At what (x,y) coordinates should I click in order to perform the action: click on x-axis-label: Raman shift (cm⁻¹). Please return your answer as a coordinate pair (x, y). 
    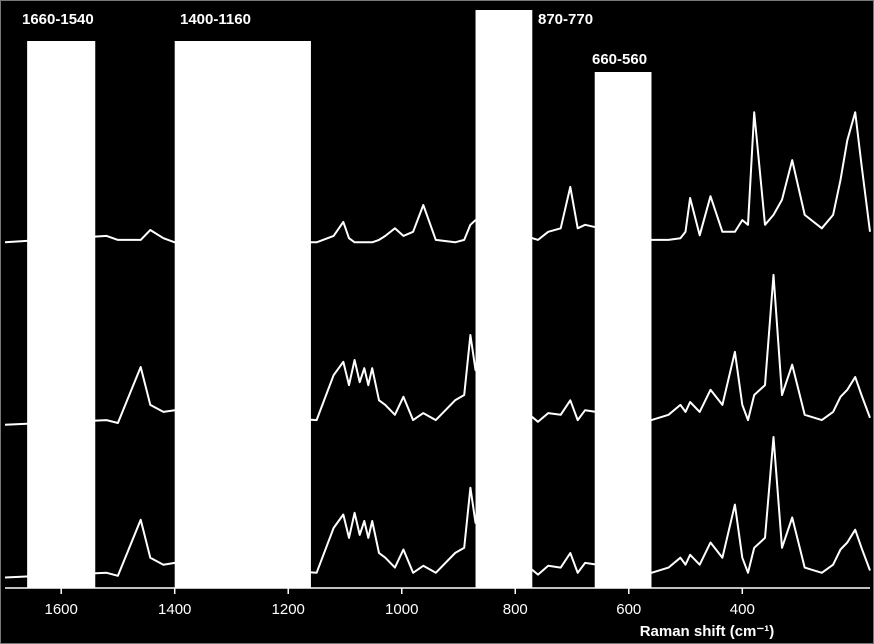
    Looking at the image, I should click on (707, 631).